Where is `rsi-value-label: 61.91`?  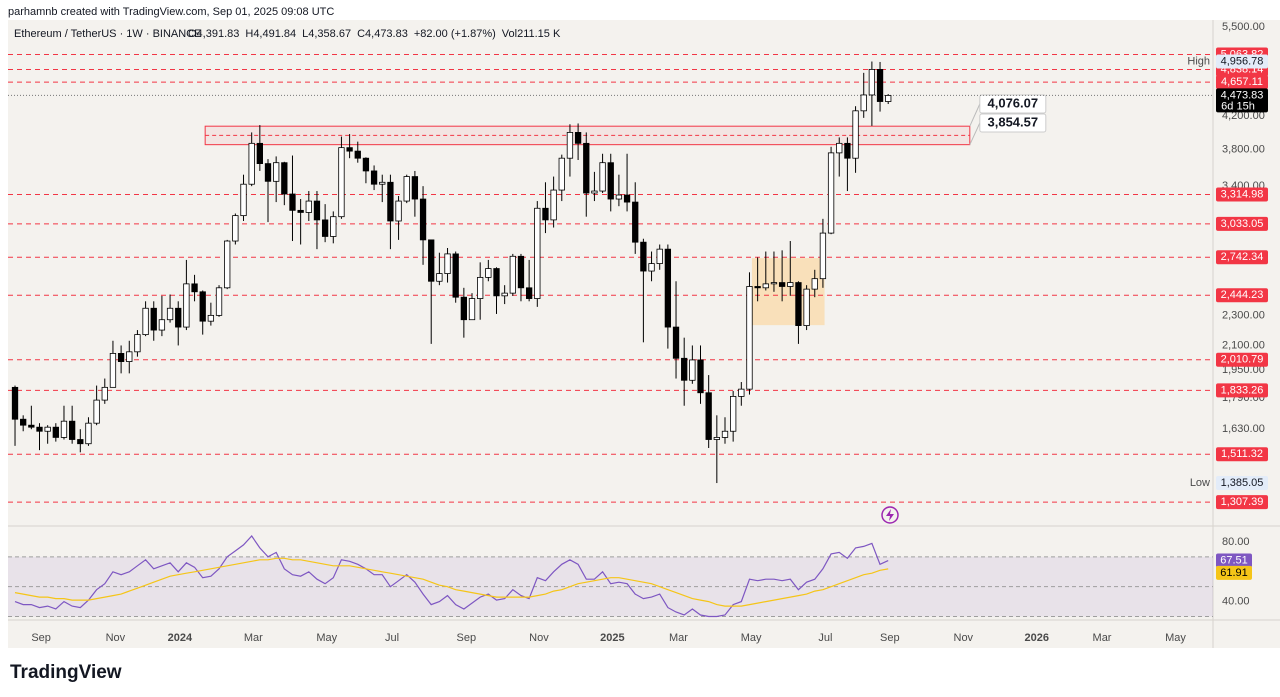
rsi-value-label: 61.91 is located at coordinates (1234, 573).